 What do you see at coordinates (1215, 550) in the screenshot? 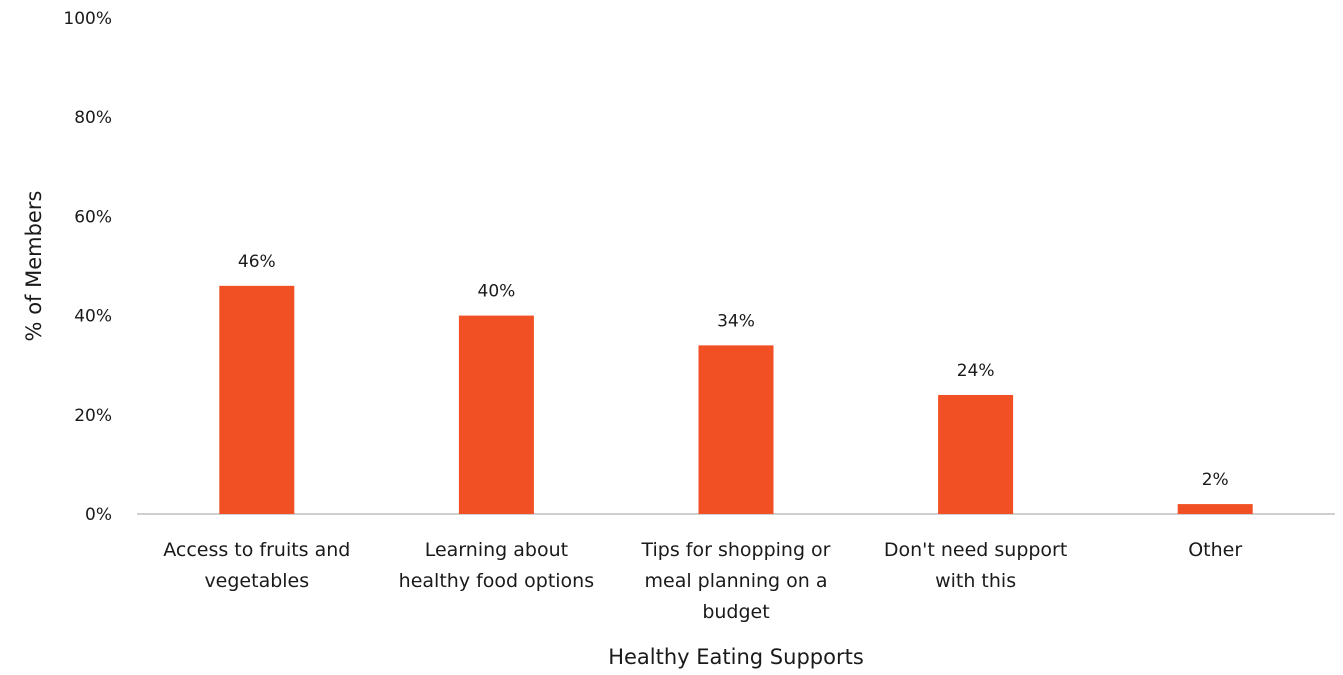
I see `x-tick-label: Other` at bounding box center [1215, 550].